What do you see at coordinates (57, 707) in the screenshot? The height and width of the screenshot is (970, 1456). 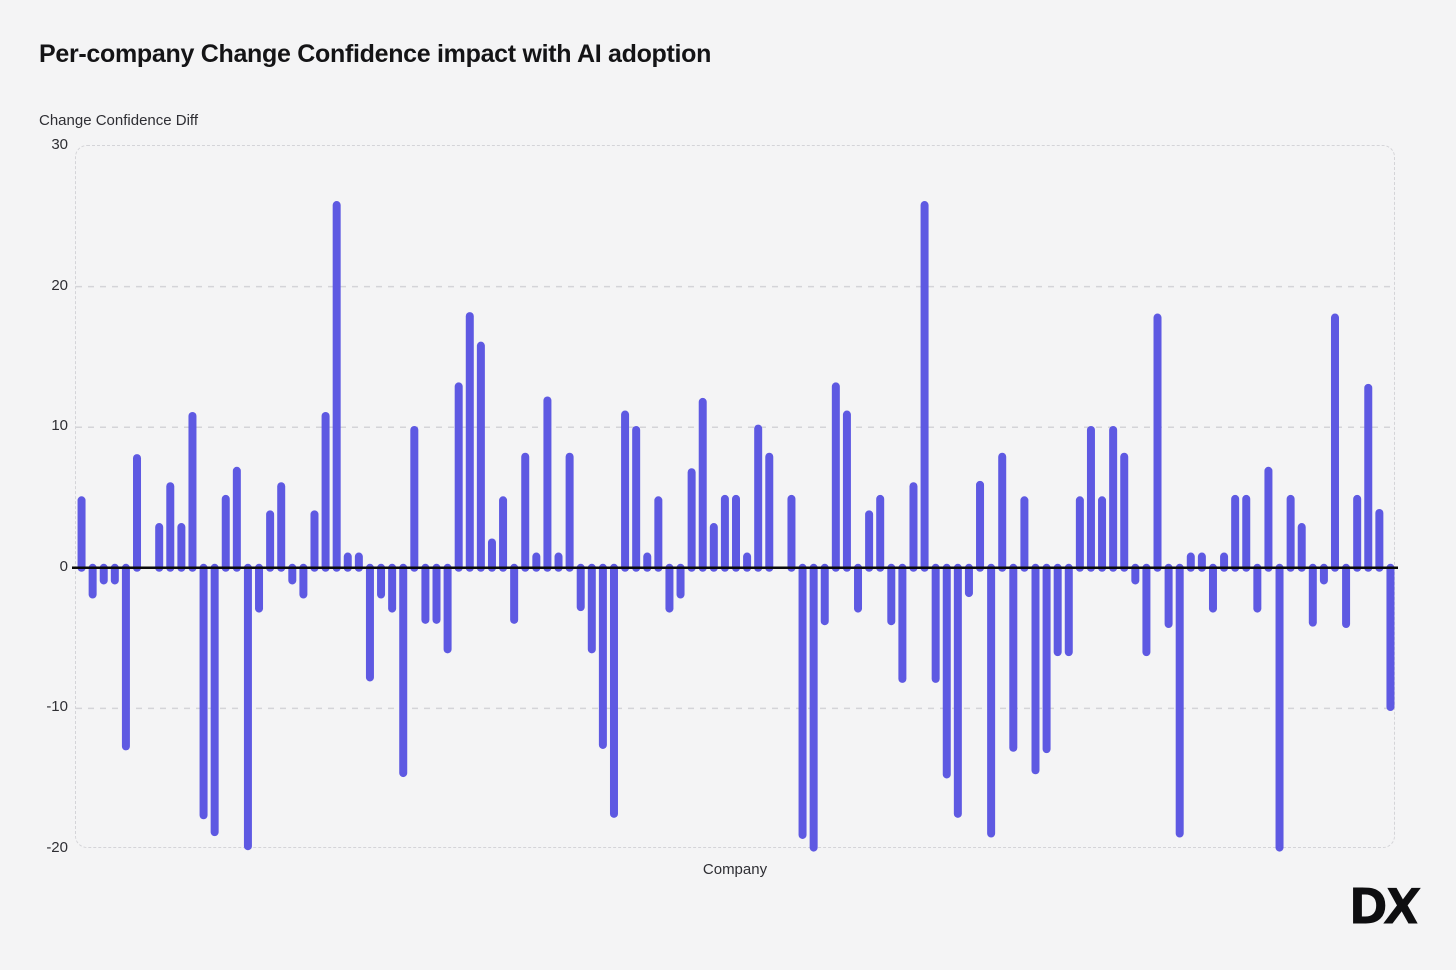 I see `y-tick-label: -10` at bounding box center [57, 707].